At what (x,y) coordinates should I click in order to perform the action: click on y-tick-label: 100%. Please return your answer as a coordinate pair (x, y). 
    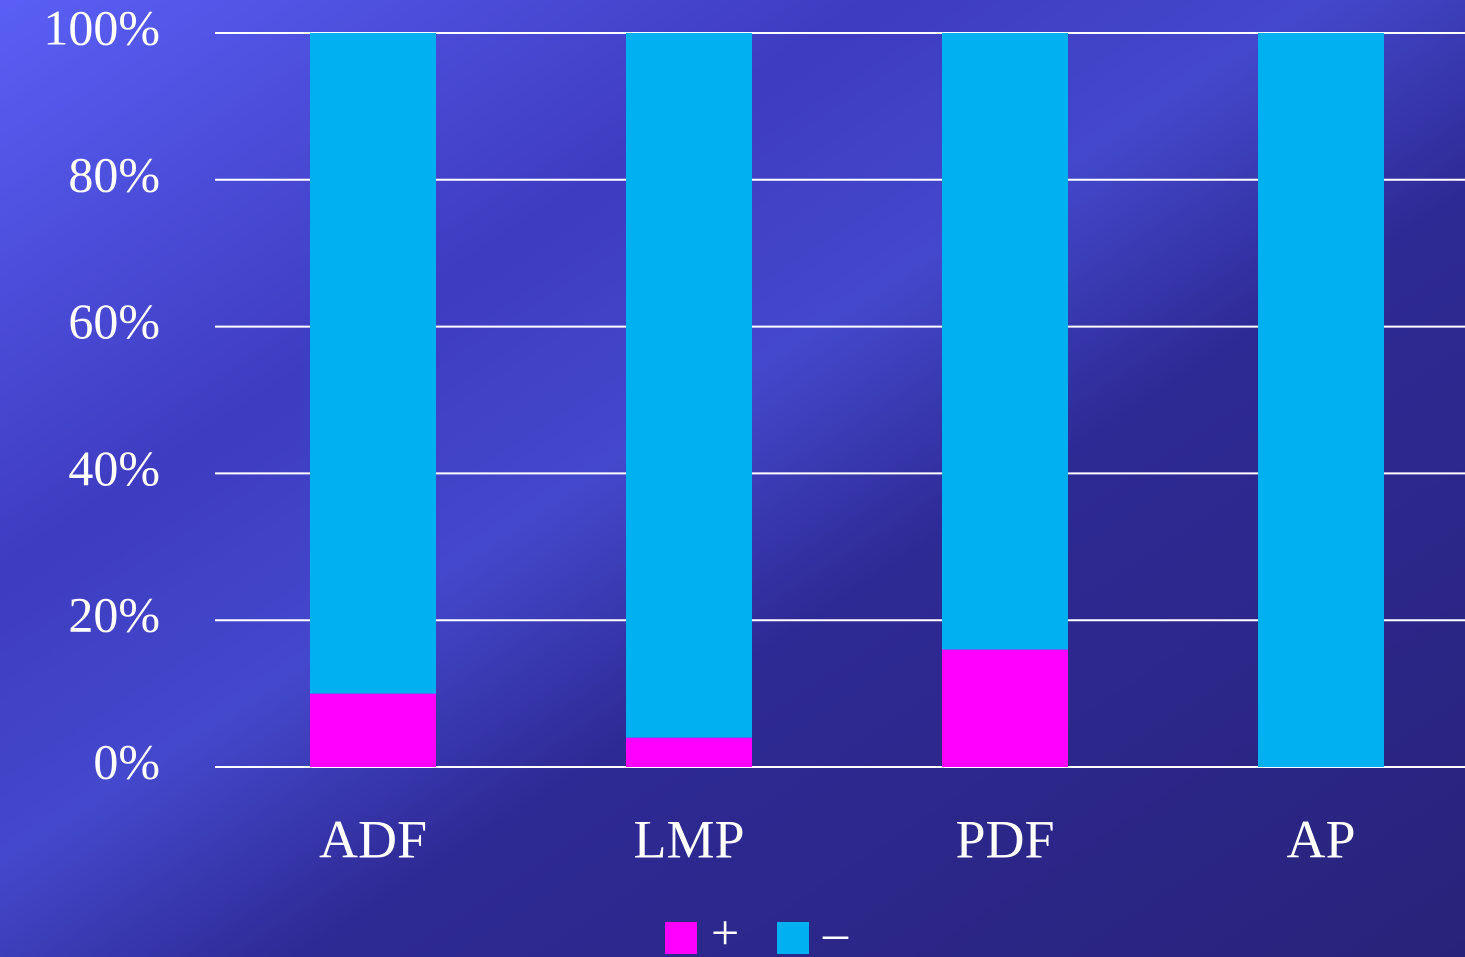
    Looking at the image, I should click on (101, 27).